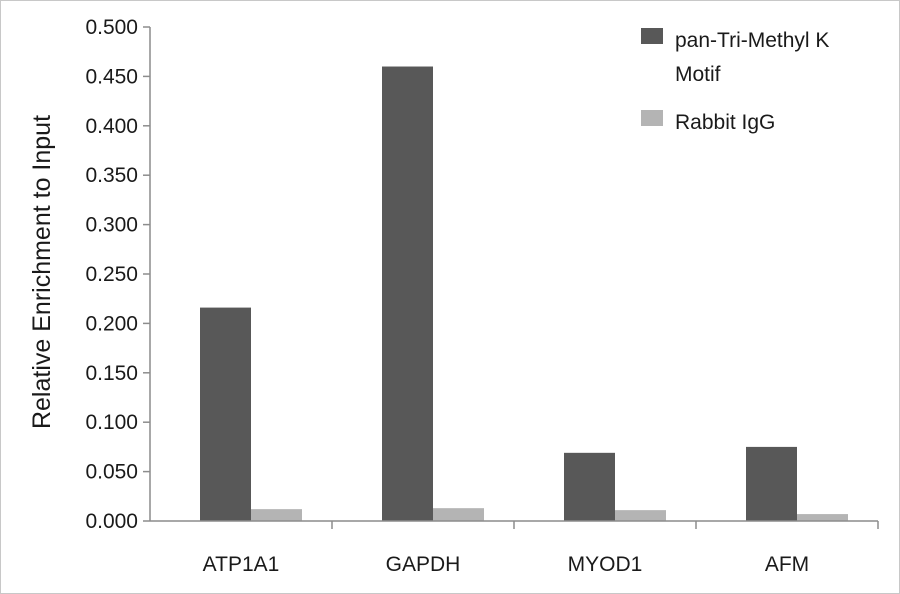 Image resolution: width=900 pixels, height=594 pixels. What do you see at coordinates (111, 225) in the screenshot?
I see `y-tick-label: 0.300` at bounding box center [111, 225].